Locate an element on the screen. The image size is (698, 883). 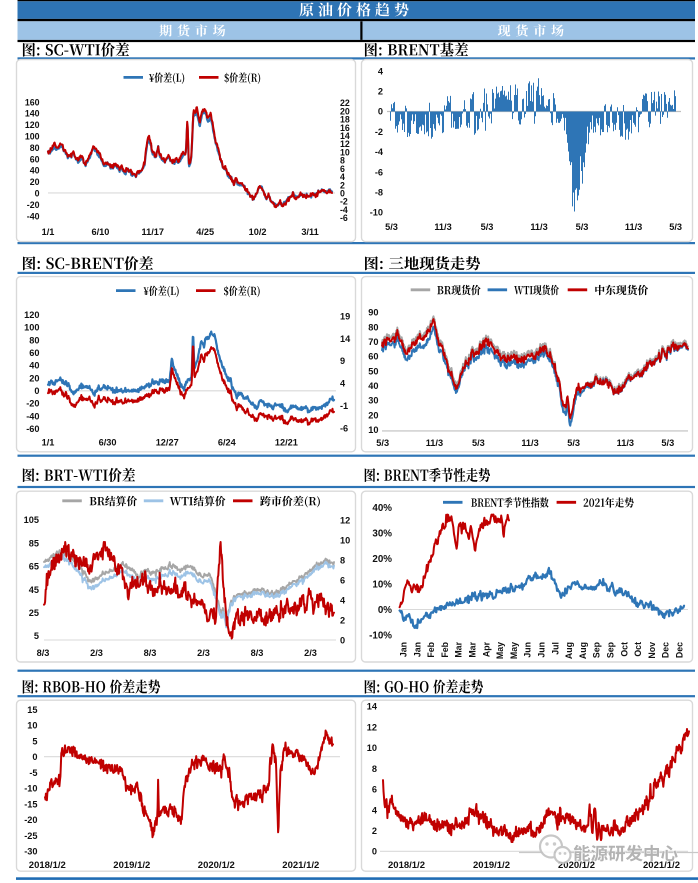
svg-text: Jul is located at coordinates (555, 648).